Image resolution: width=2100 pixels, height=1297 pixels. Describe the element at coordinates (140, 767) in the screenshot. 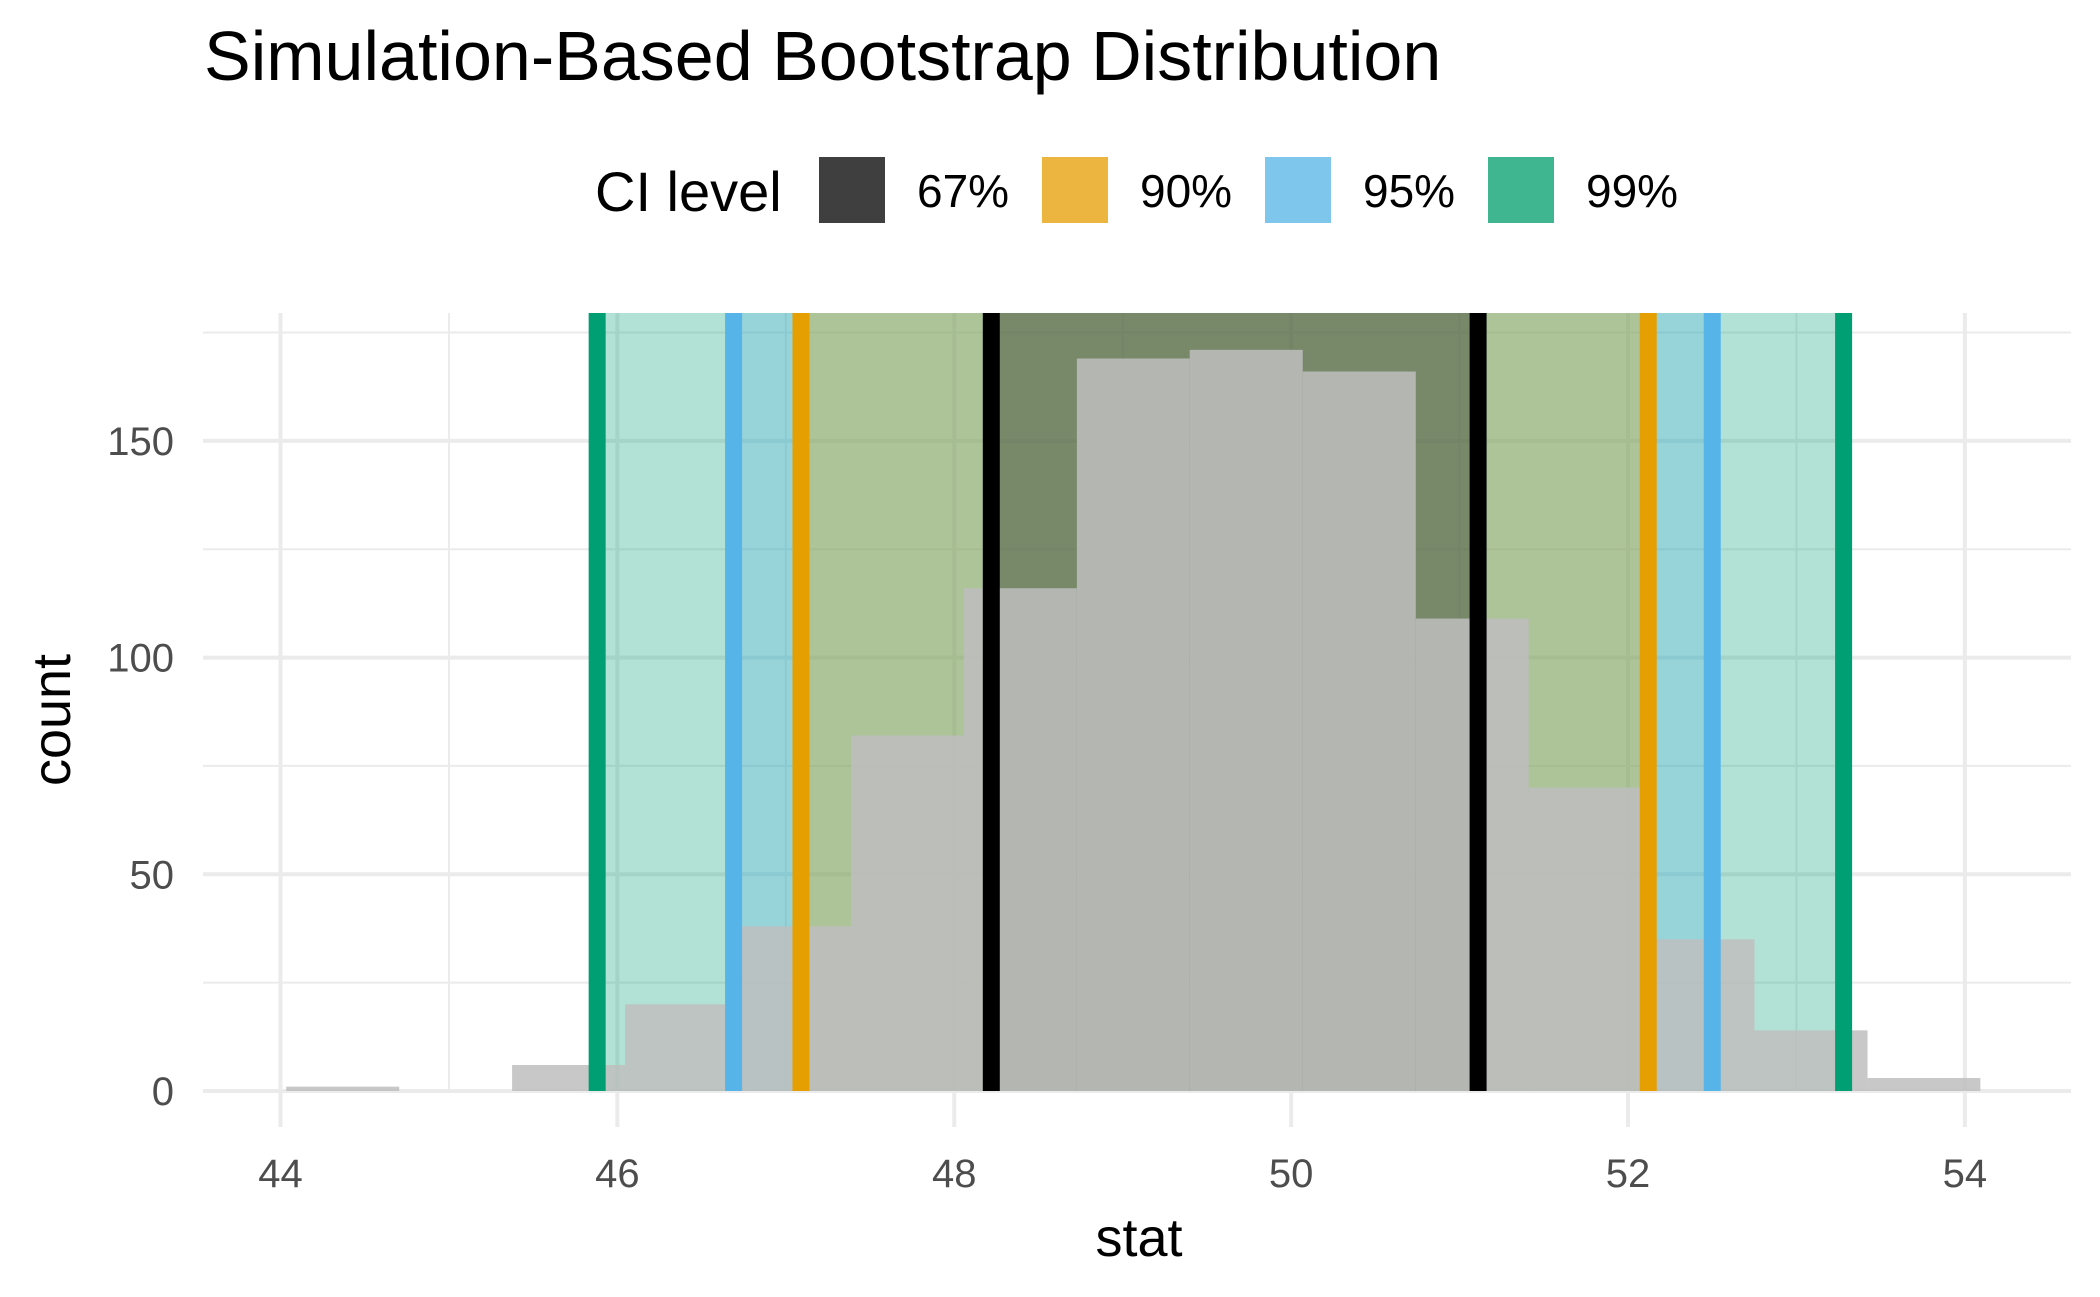

I see `y-axis-ticks: 0 50 100 150` at that location.